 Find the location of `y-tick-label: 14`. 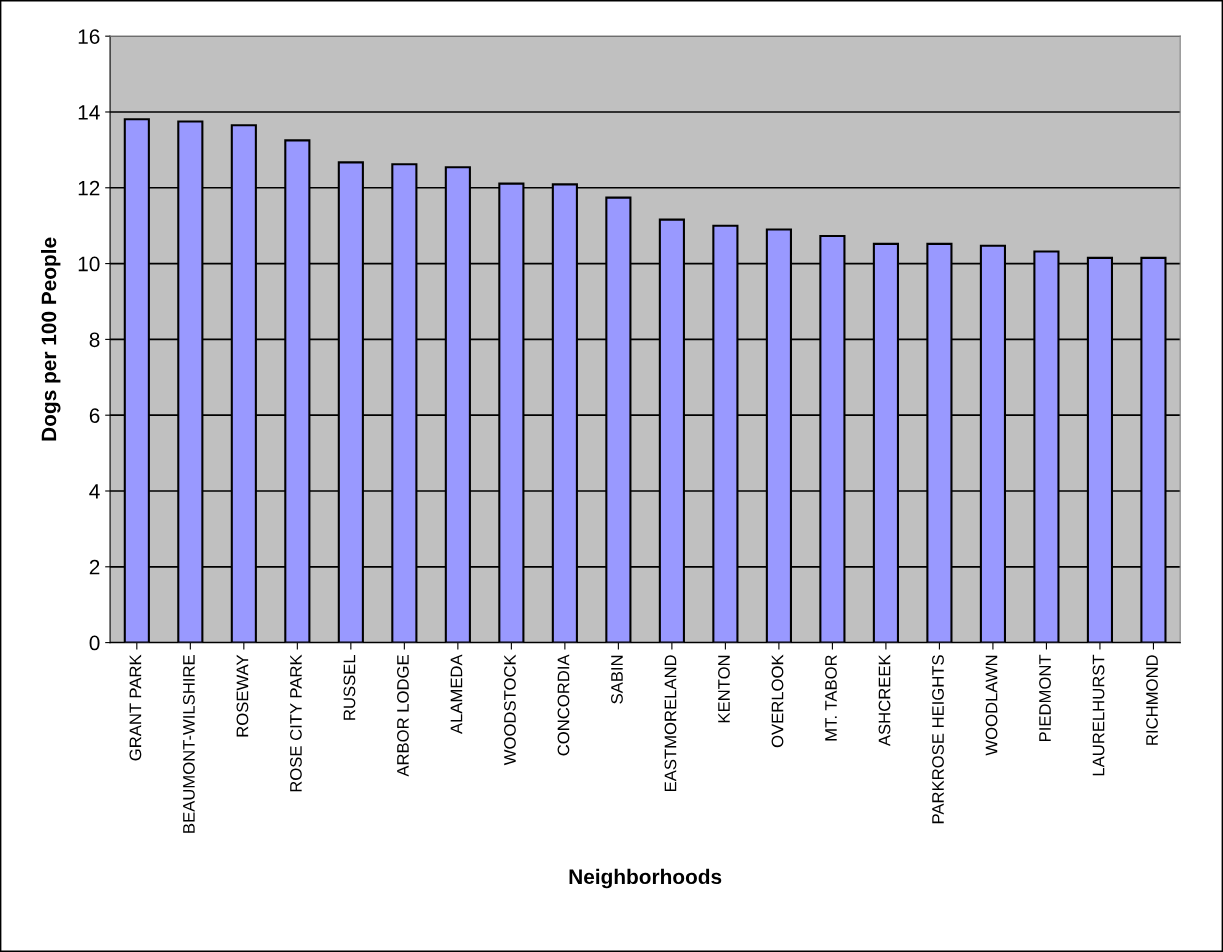

y-tick-label: 14 is located at coordinates (89, 112).